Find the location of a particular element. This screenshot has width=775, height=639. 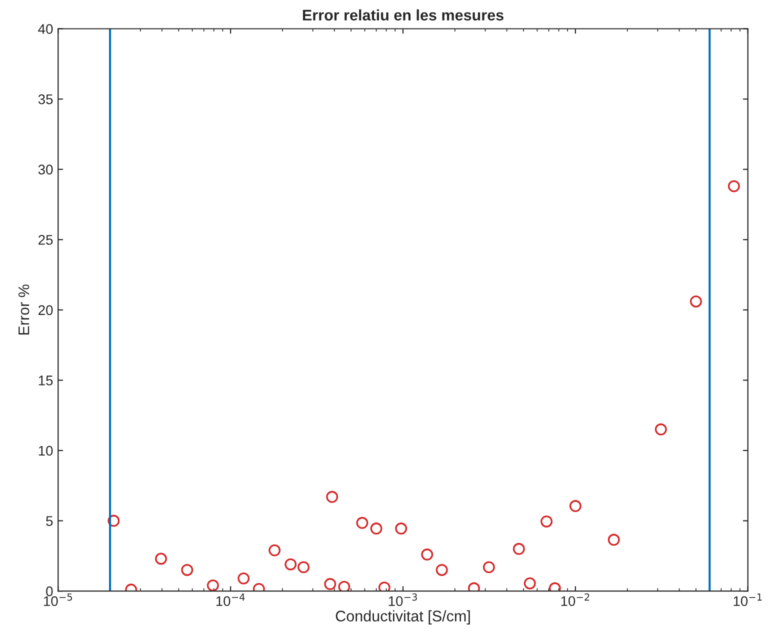

x-tick-label: 10$^{−3}$ is located at coordinates (402, 599).